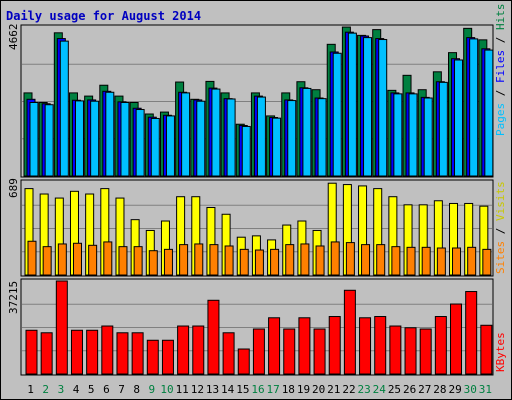 The height and width of the screenshot is (400, 512). What do you see at coordinates (303, 389) in the screenshot?
I see `x-tick-label: 19` at bounding box center [303, 389].